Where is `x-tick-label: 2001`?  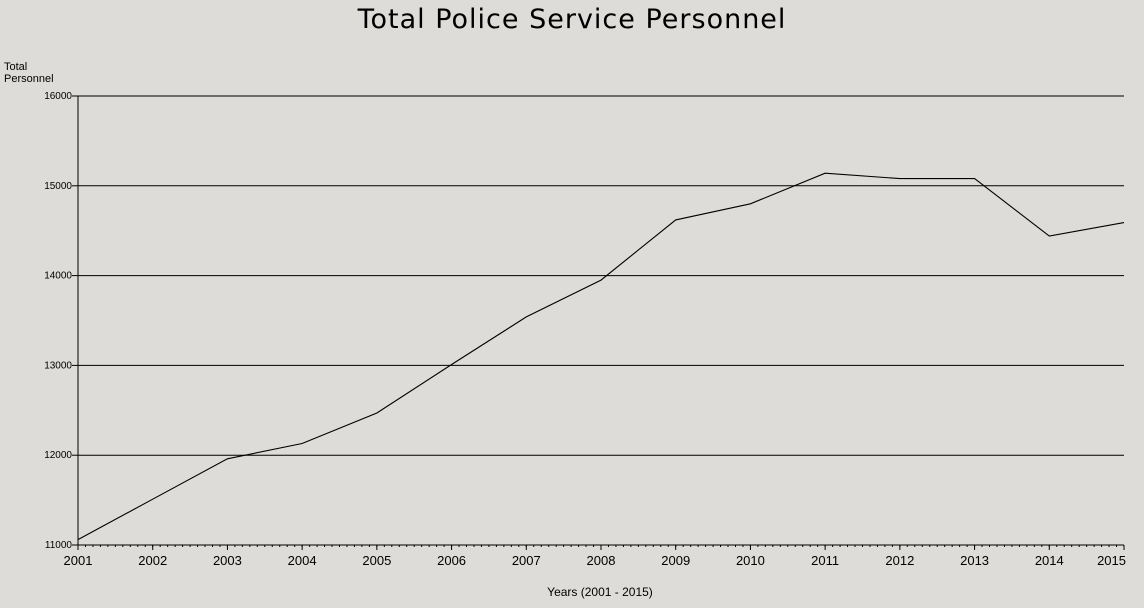
x-tick-label: 2001 is located at coordinates (78, 560).